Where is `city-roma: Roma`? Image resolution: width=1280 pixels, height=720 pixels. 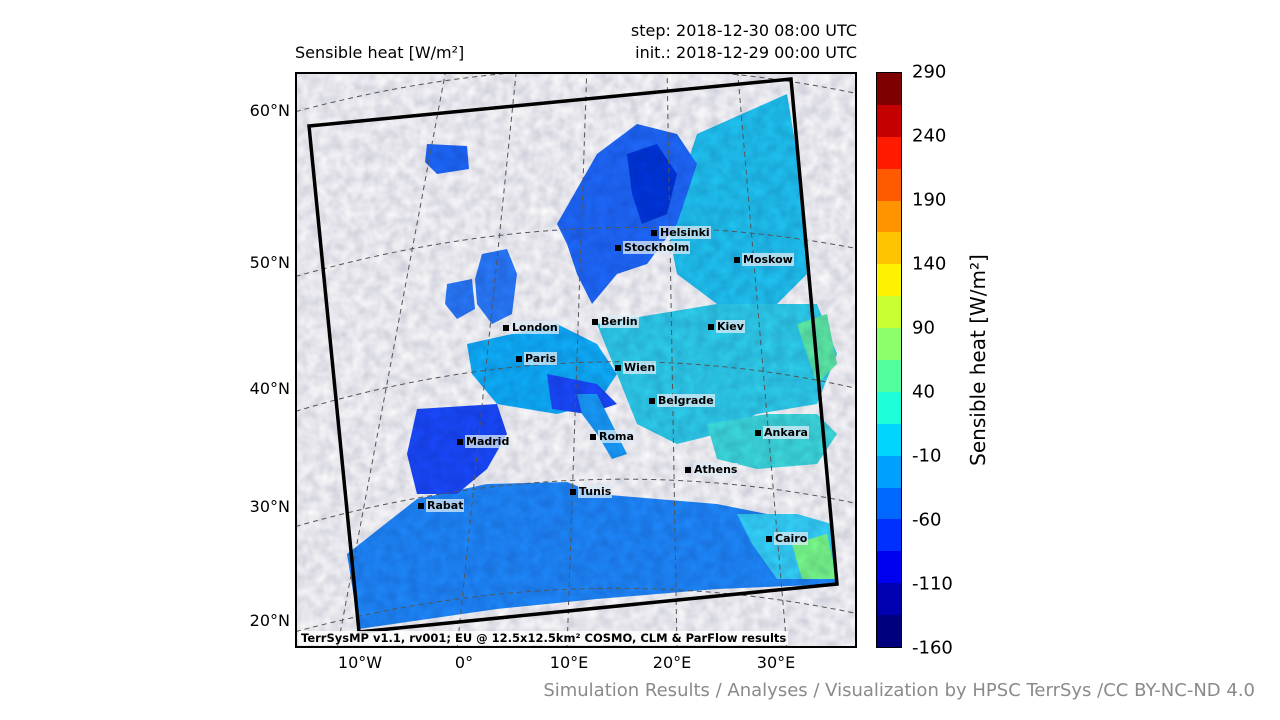
city-roma: Roma is located at coordinates (612, 436).